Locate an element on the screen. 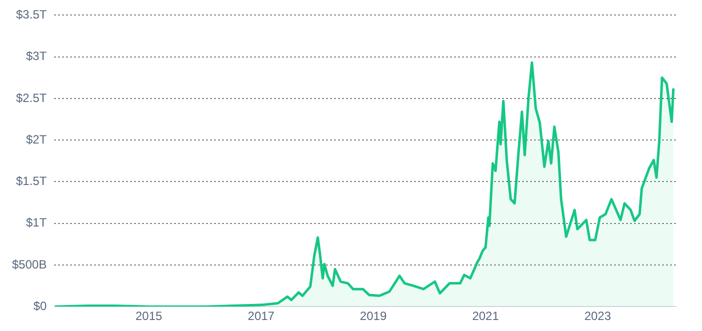  y-tick-label: $2T is located at coordinates (37, 139).